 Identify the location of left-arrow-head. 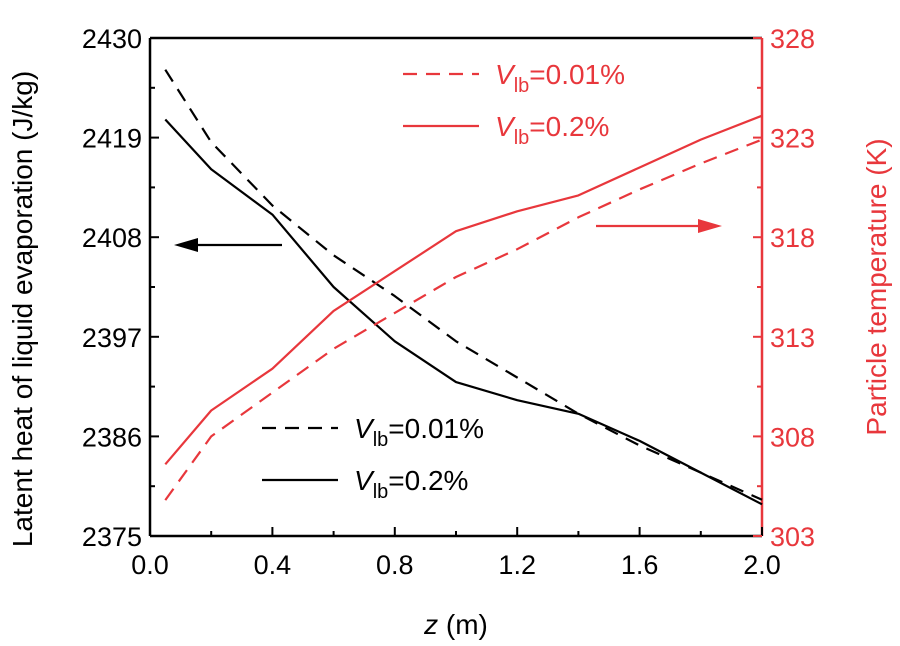
(186, 245).